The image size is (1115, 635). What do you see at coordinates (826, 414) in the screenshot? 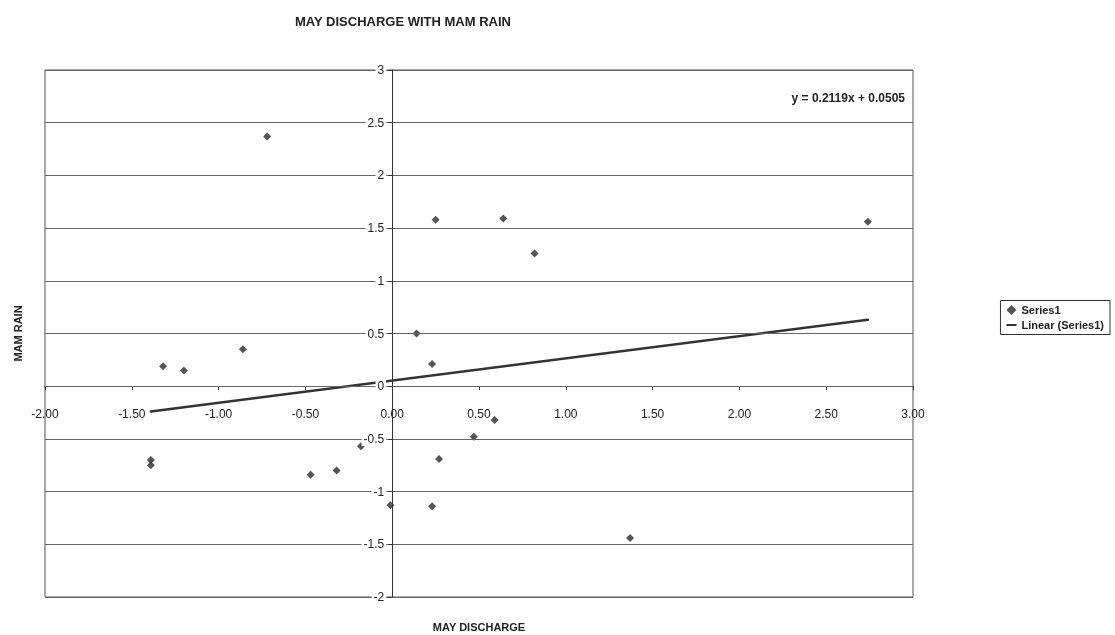
I see `x-tick-label: 2.50` at bounding box center [826, 414].